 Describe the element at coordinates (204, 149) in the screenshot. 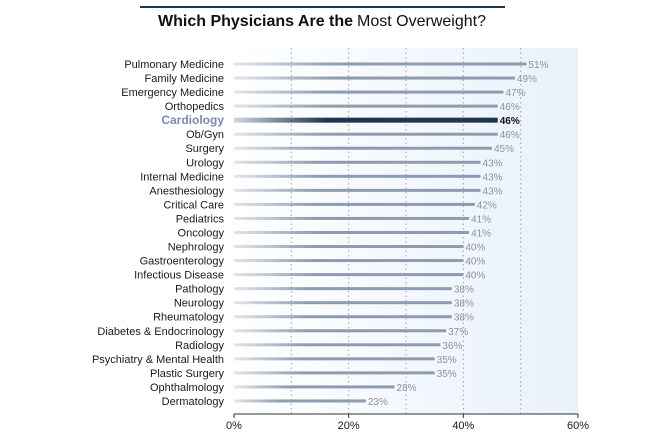

I see `category-label-surgery: Surgery` at that location.